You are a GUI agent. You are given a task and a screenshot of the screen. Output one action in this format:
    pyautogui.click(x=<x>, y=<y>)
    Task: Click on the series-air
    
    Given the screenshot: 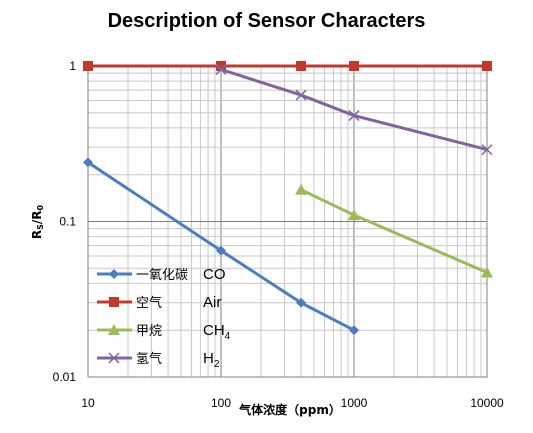 What is the action you would take?
    pyautogui.click(x=287, y=66)
    